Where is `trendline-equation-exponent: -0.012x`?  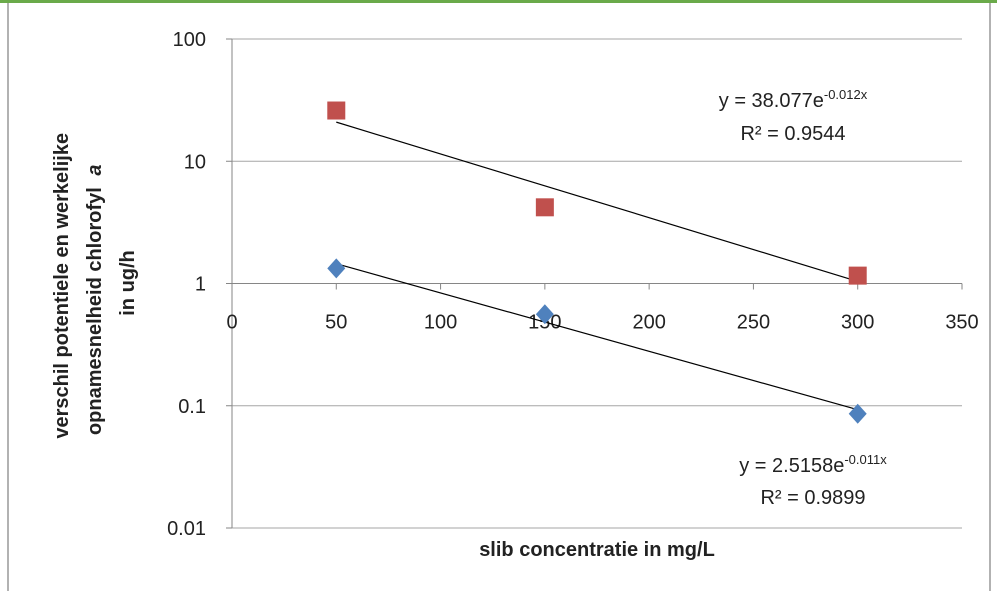
trendline-equation-exponent: -0.012x is located at coordinates (846, 94).